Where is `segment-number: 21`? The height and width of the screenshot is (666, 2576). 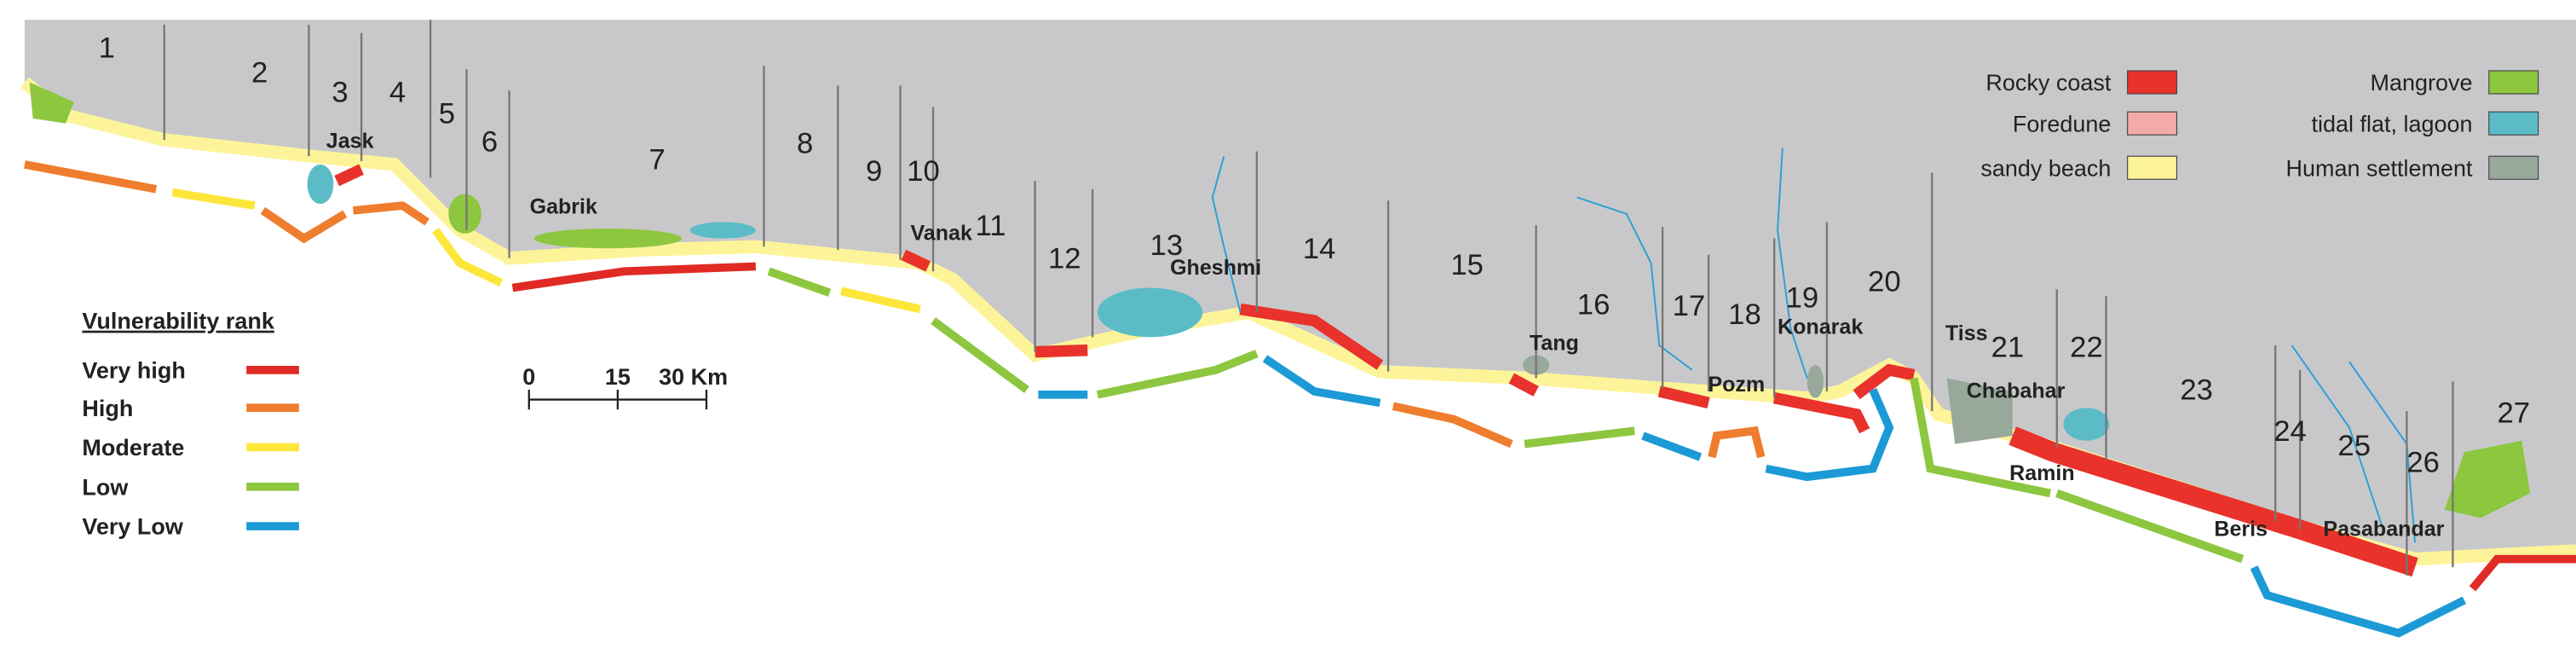
segment-number: 21 is located at coordinates (2008, 347).